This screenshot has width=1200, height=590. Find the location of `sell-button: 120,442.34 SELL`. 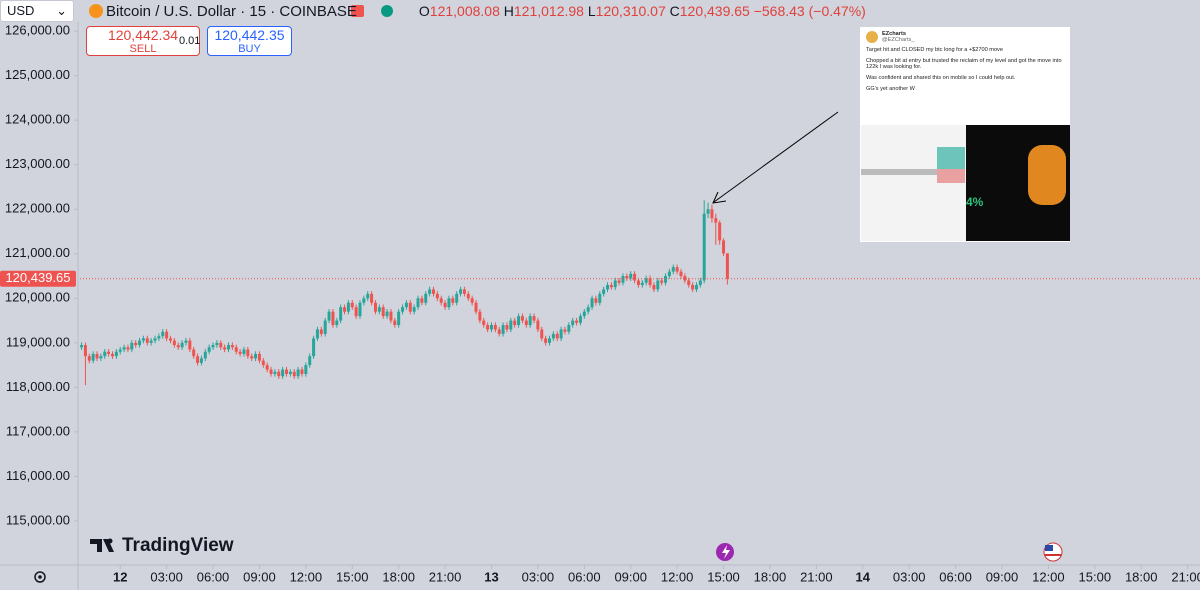

sell-button: 120,442.34 SELL is located at coordinates (143, 41).